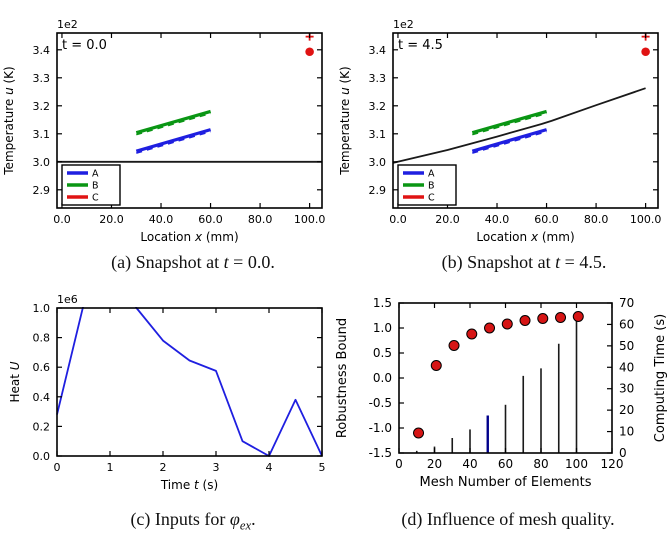 This screenshot has height=543, width=672. What do you see at coordinates (42, 367) in the screenshot?
I see `y-tick-label: 0.6` at bounding box center [42, 367].